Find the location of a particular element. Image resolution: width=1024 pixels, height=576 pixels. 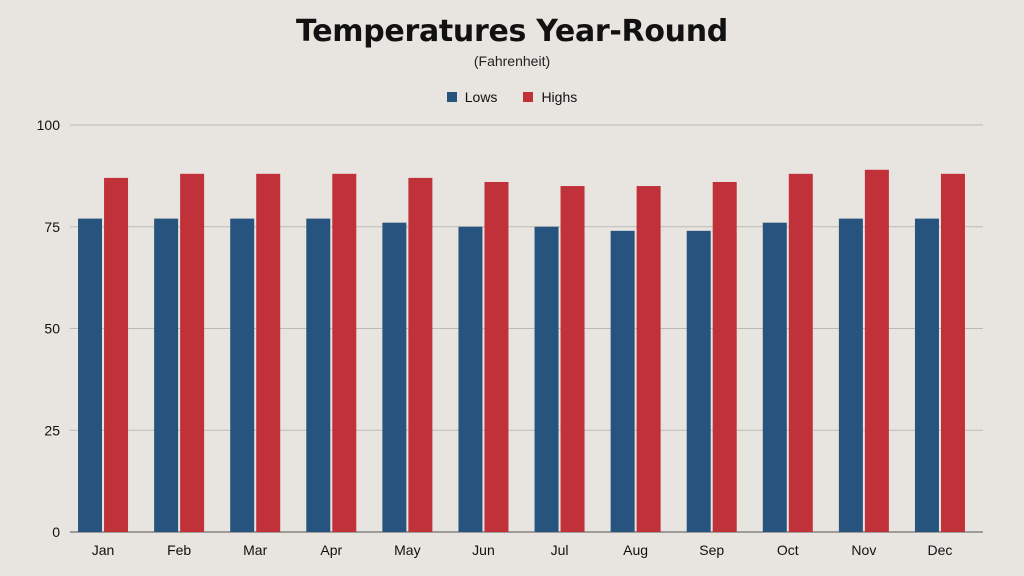

bar-lows-aug is located at coordinates (622, 381).